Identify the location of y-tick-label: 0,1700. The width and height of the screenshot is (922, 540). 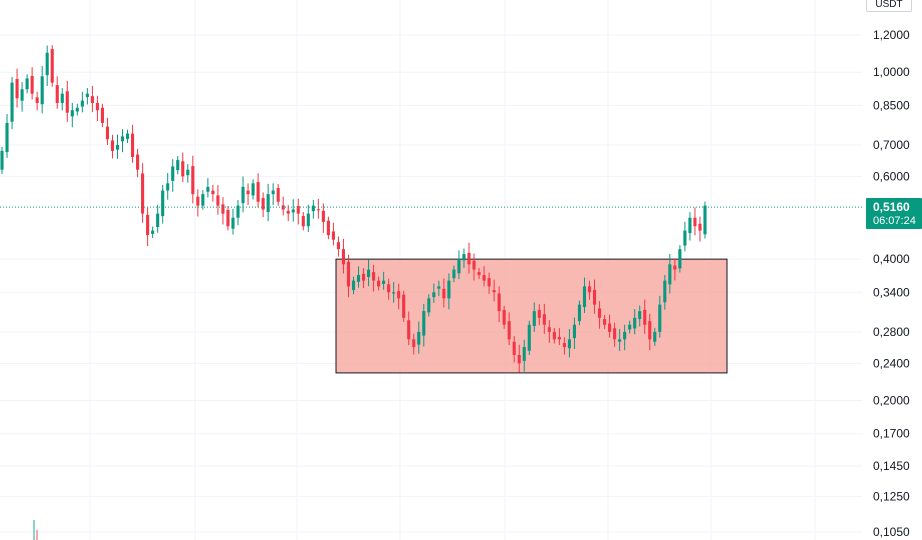
(891, 434).